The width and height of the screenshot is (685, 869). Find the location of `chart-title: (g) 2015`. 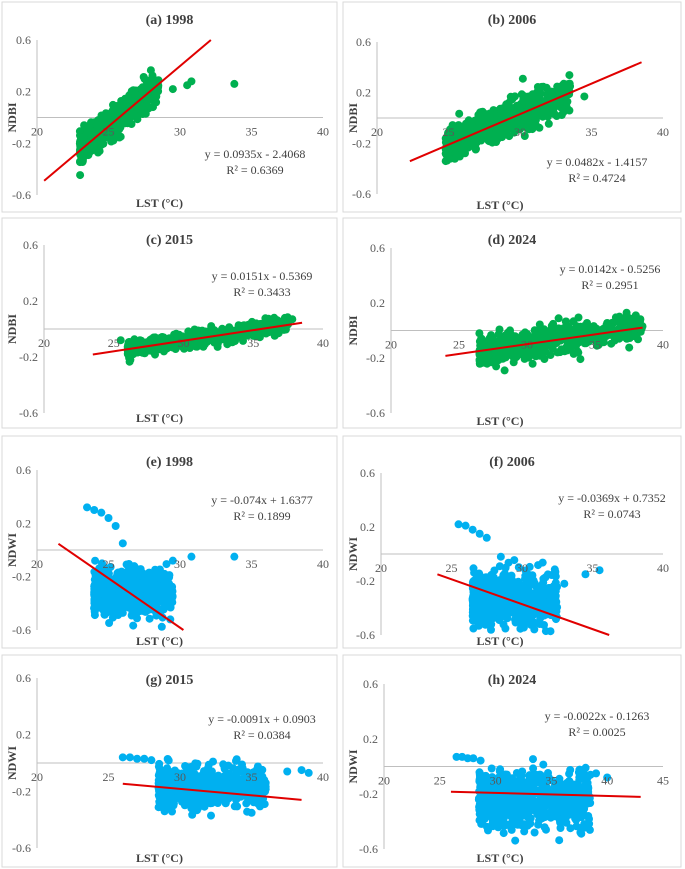

chart-title: (g) 2015 is located at coordinates (170, 680).